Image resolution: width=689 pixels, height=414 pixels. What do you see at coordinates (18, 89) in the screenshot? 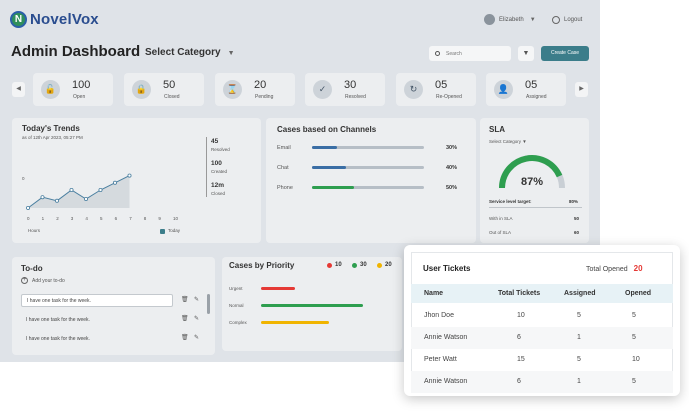
I see `stats-prev-button: ◀` at bounding box center [18, 89].